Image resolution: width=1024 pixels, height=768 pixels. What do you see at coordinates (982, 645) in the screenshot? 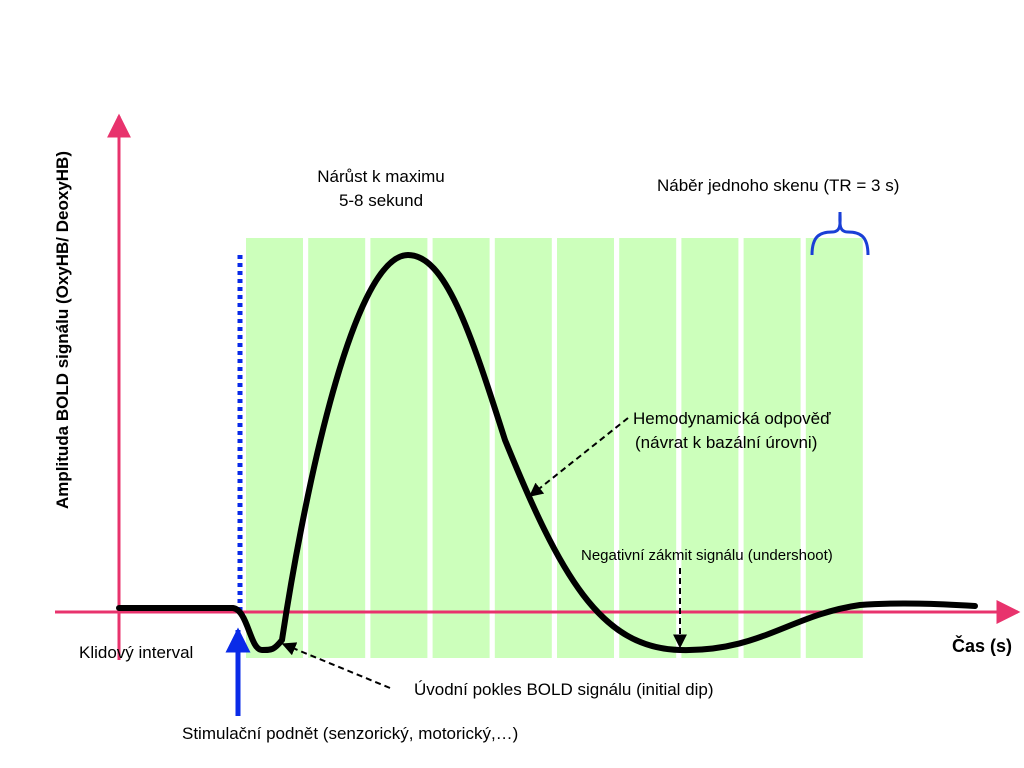
I see `x-axis-label: Čas (s)` at bounding box center [982, 645].